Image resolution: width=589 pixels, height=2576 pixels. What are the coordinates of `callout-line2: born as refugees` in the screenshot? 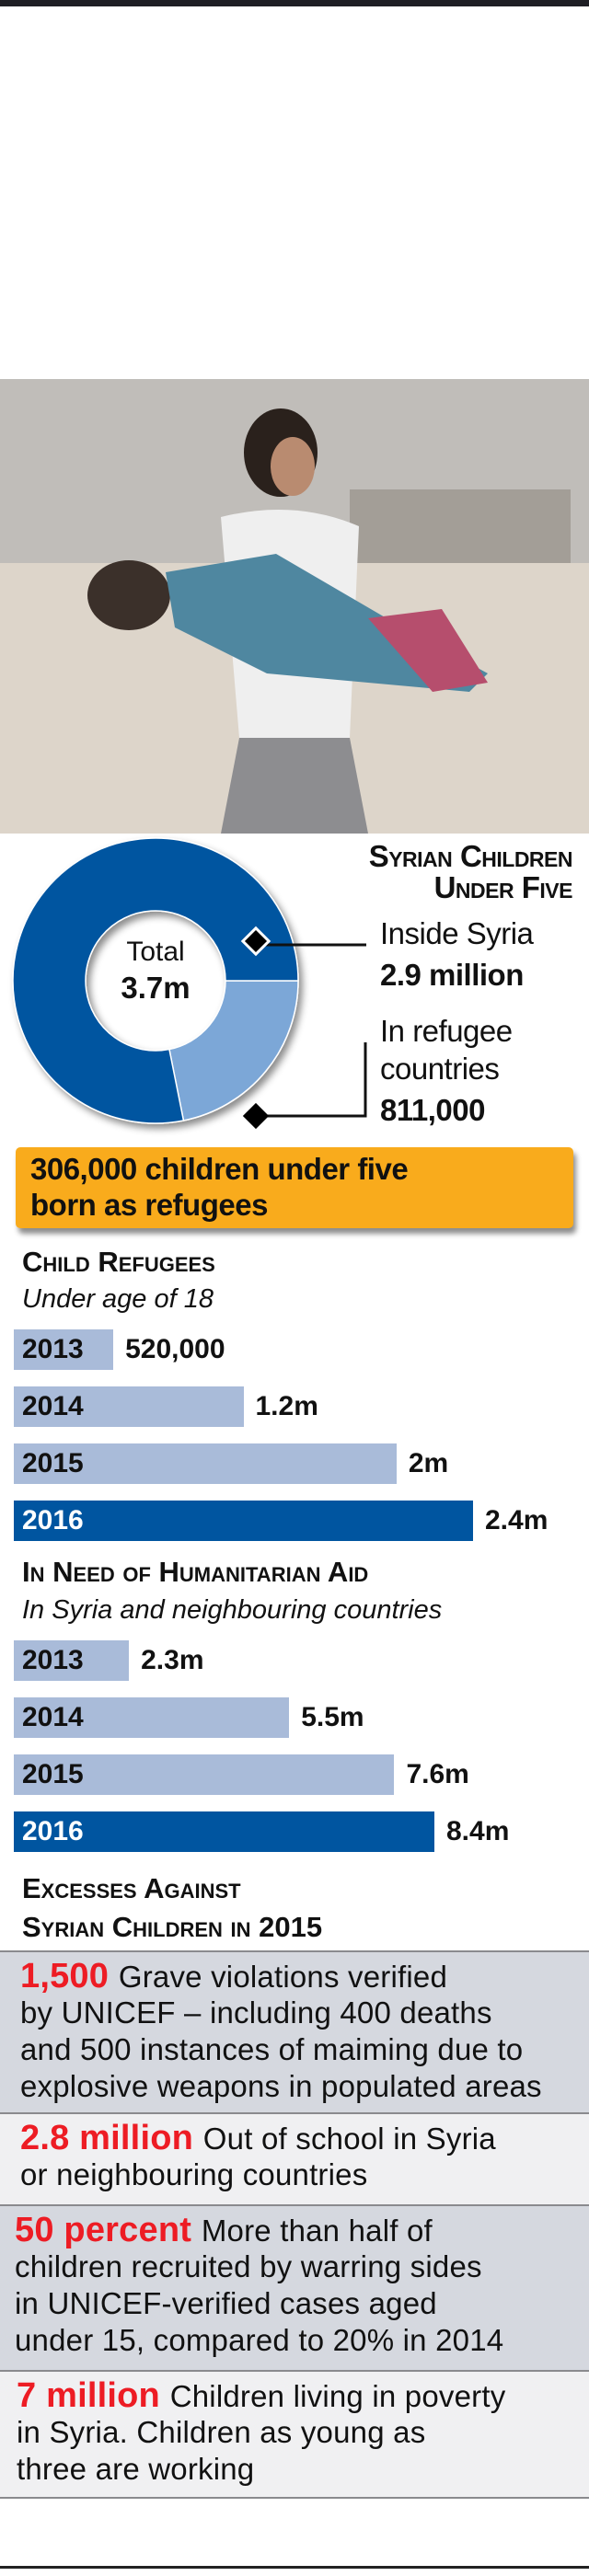 It's located at (149, 1205).